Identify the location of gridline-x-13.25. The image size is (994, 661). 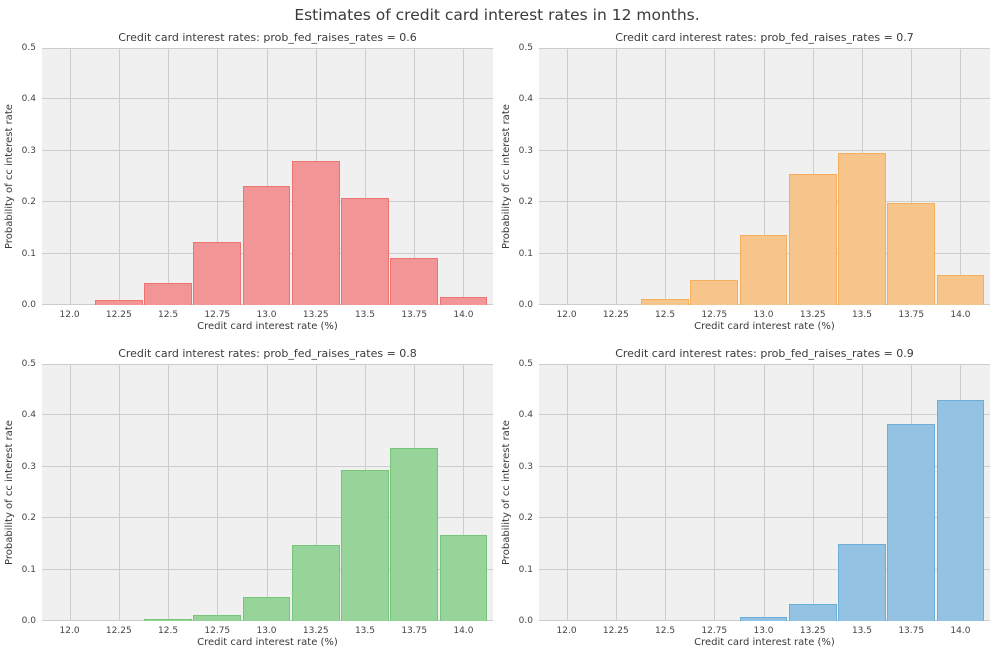
(813, 492).